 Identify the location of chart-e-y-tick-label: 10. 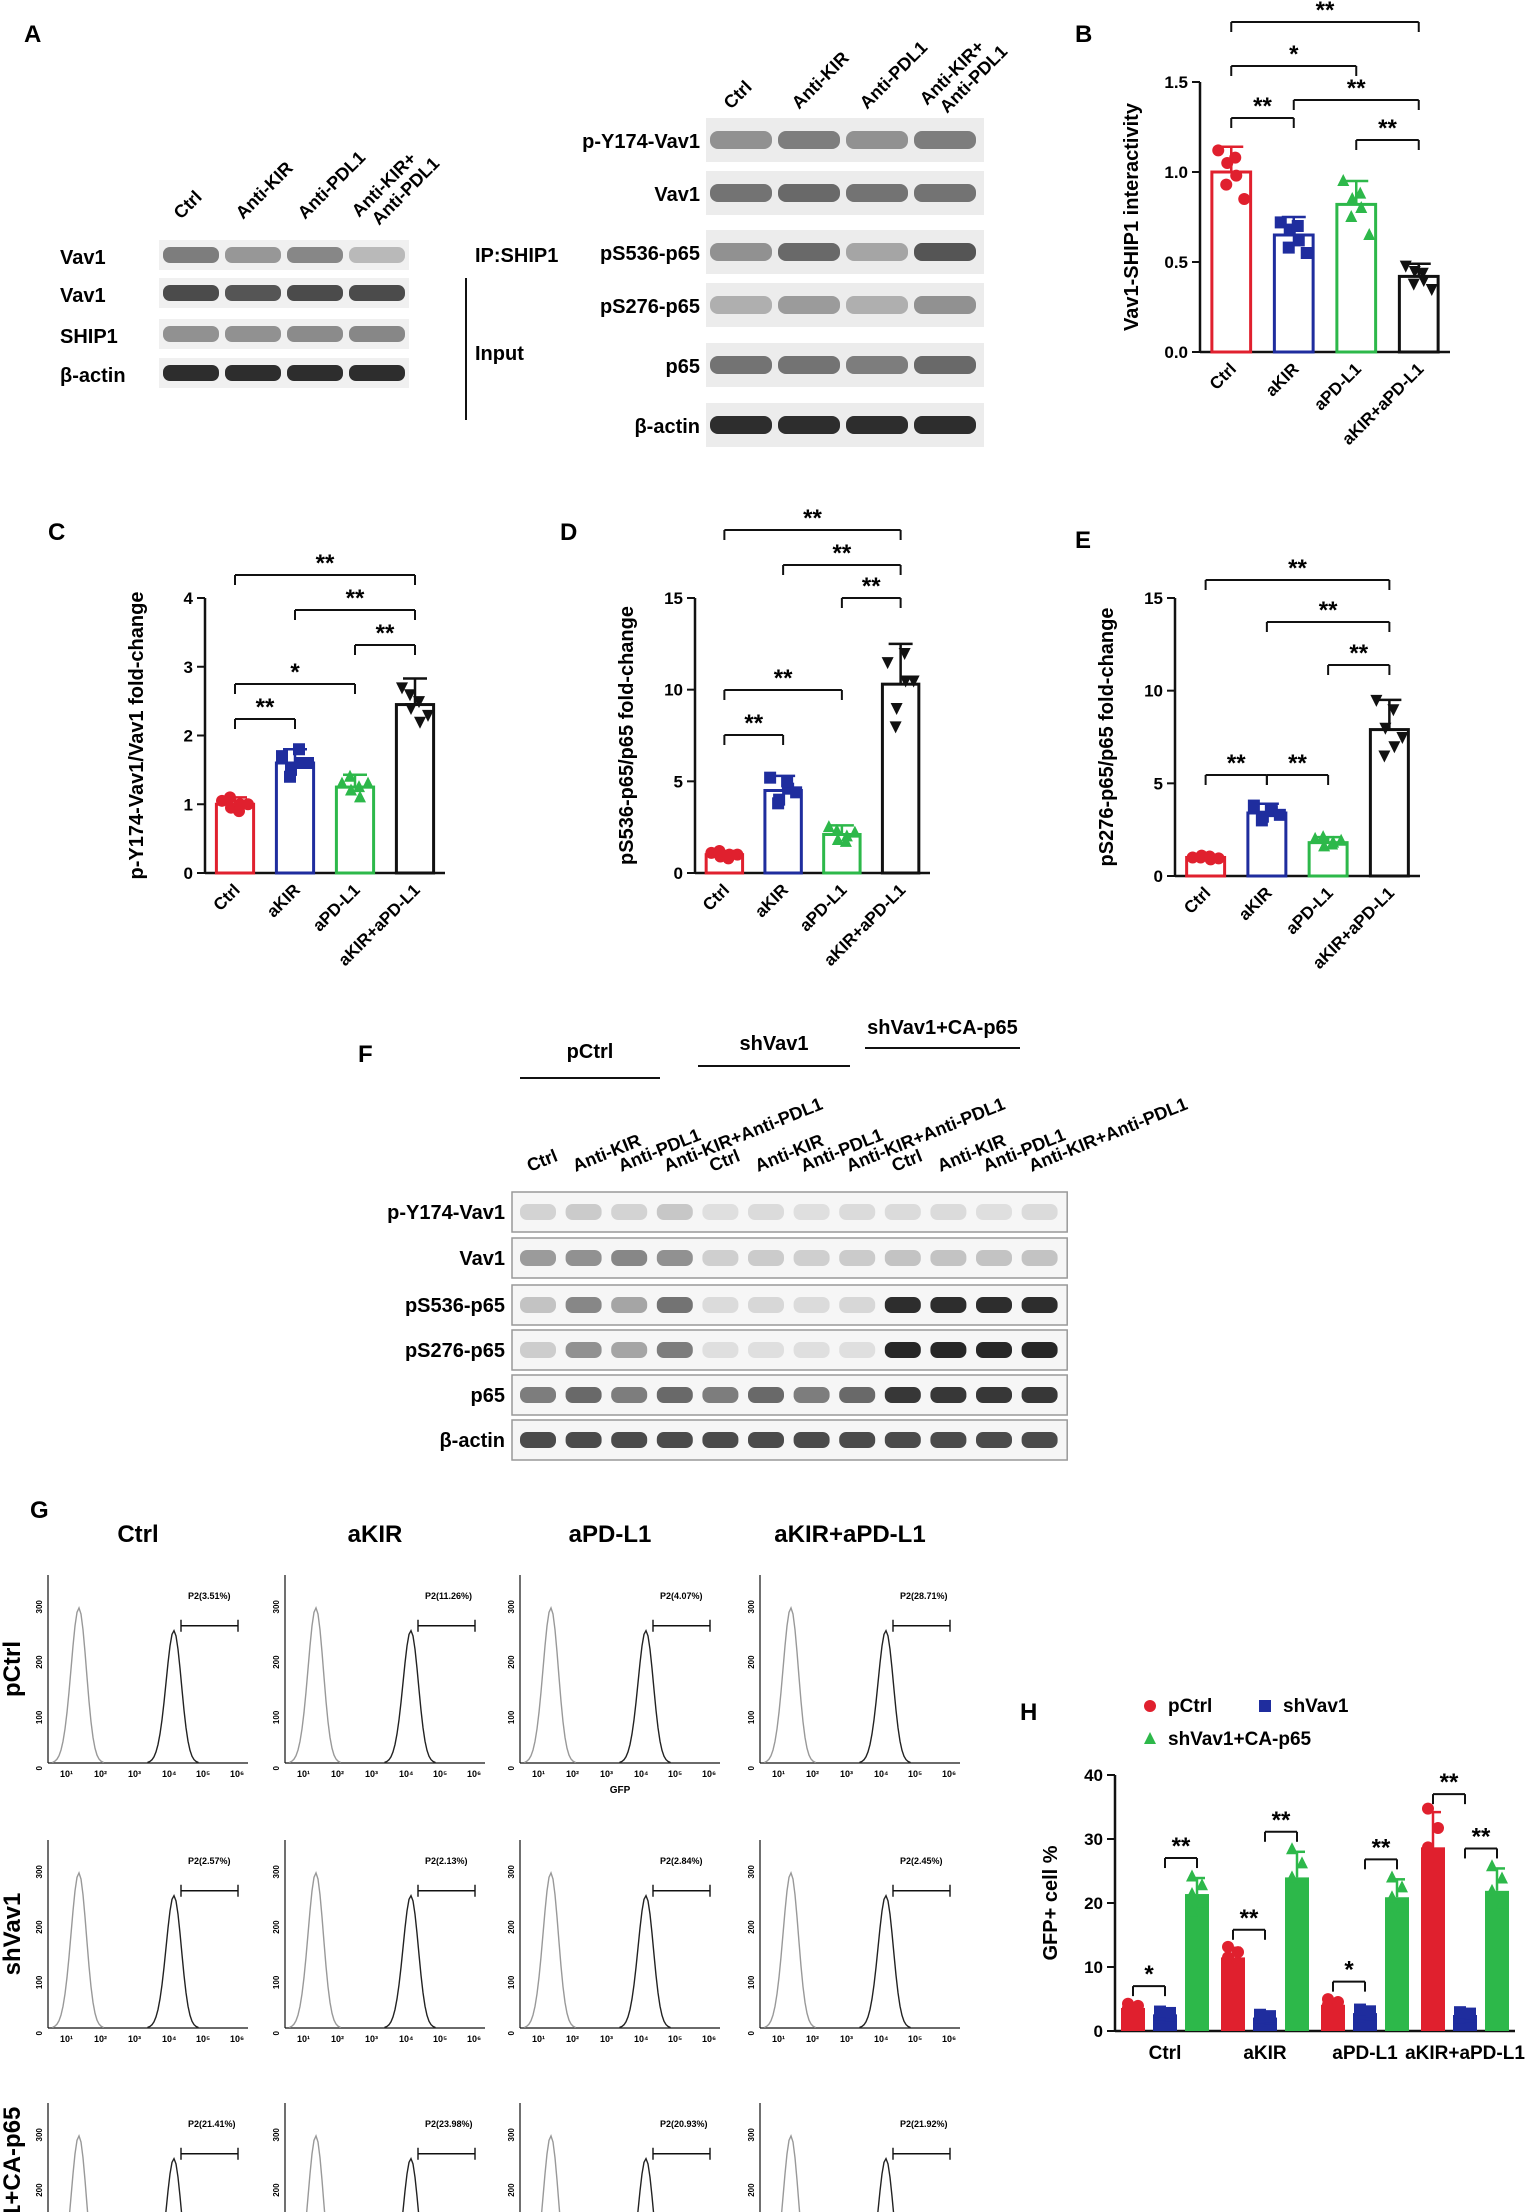
(1153, 691).